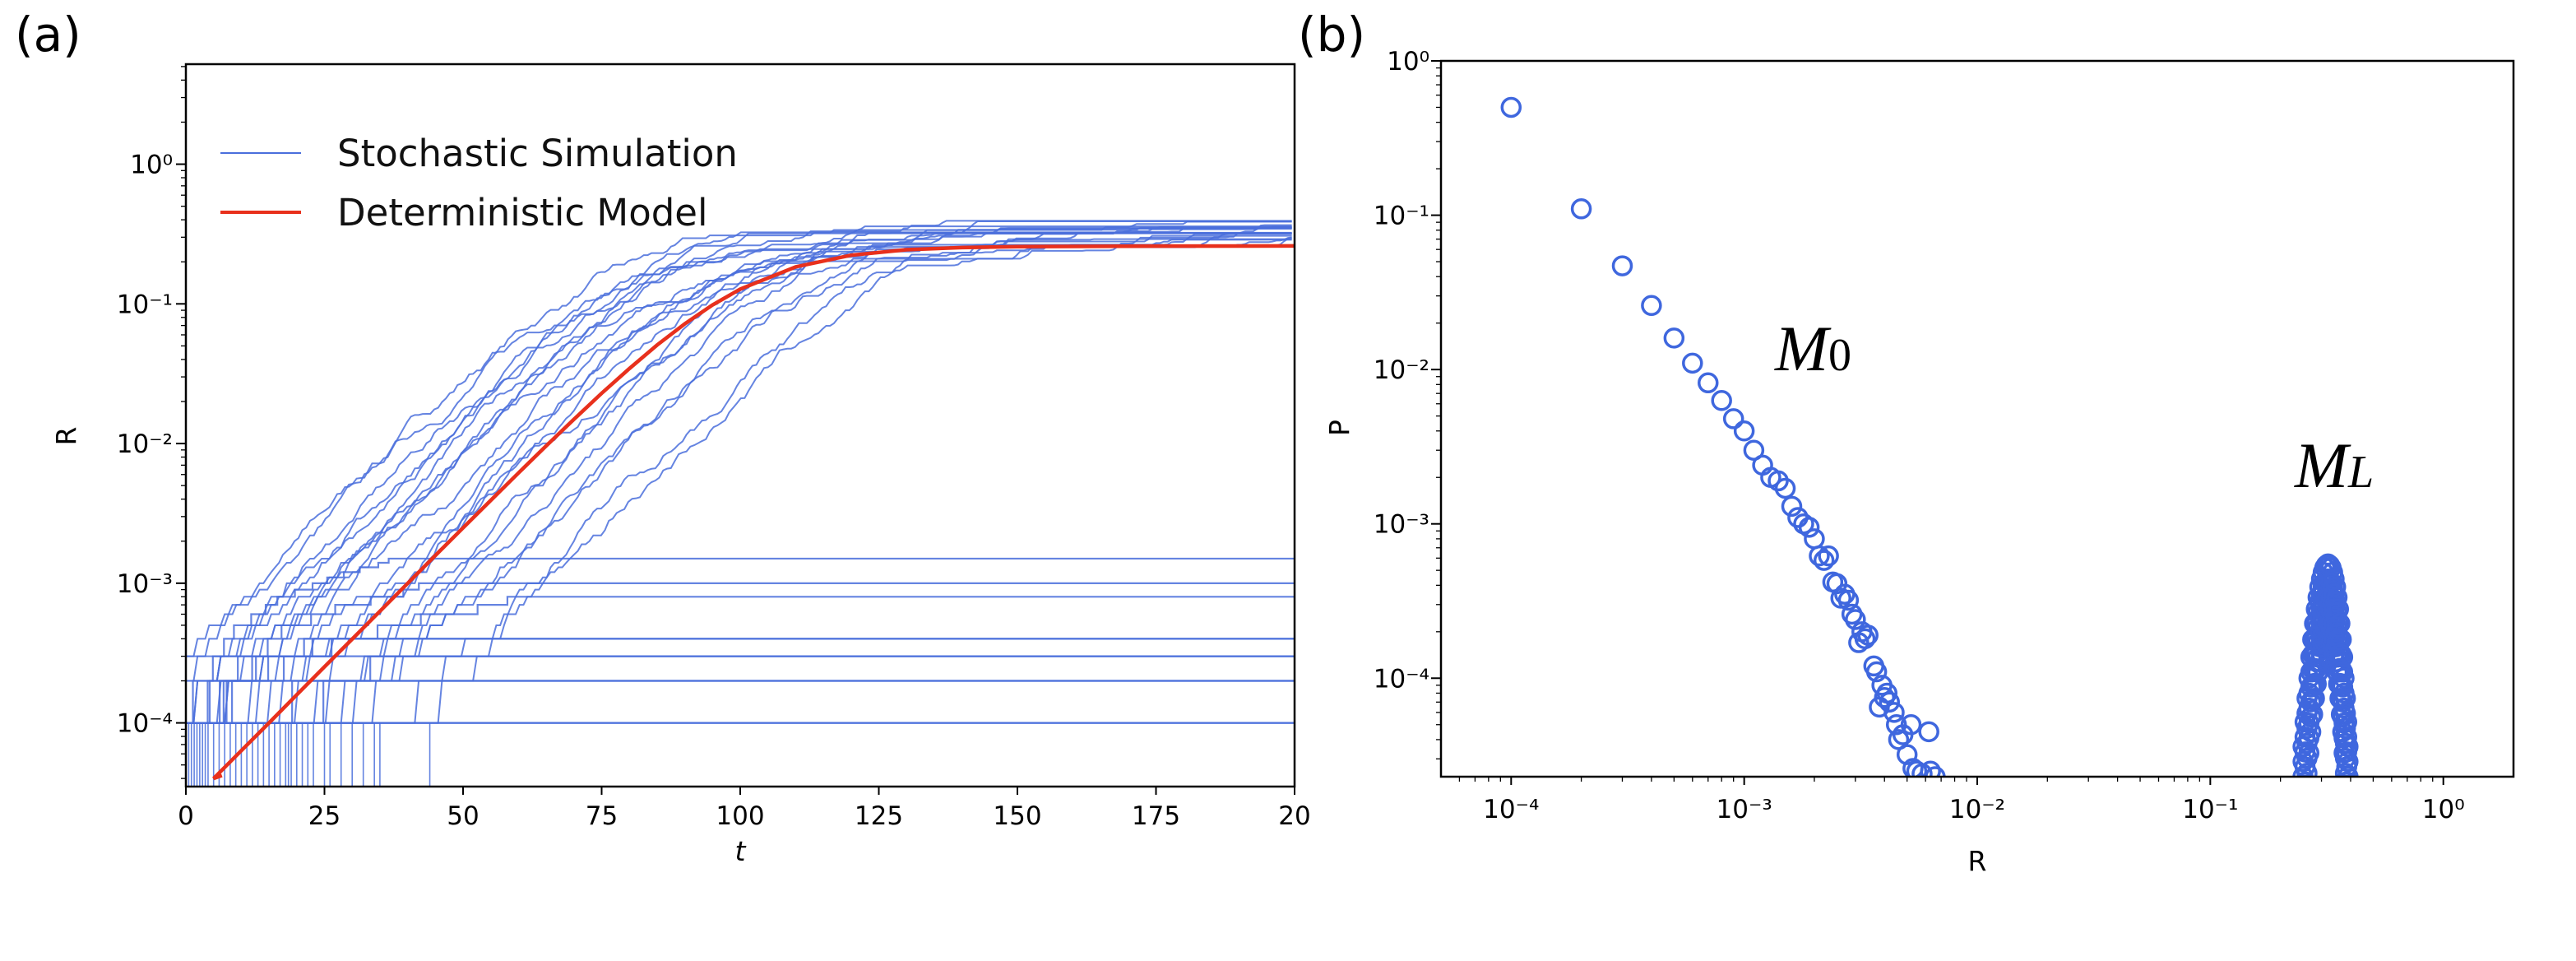 This screenshot has height=961, width=2576. I want to click on x-tick-label: 100, so click(740, 816).